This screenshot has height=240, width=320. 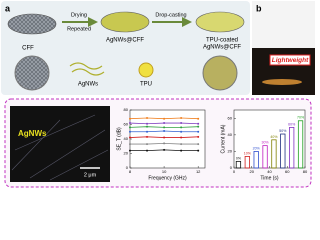 What do you see at coordinates (300, 118) in the screenshot?
I see `pulse-label: 70%` at bounding box center [300, 118].